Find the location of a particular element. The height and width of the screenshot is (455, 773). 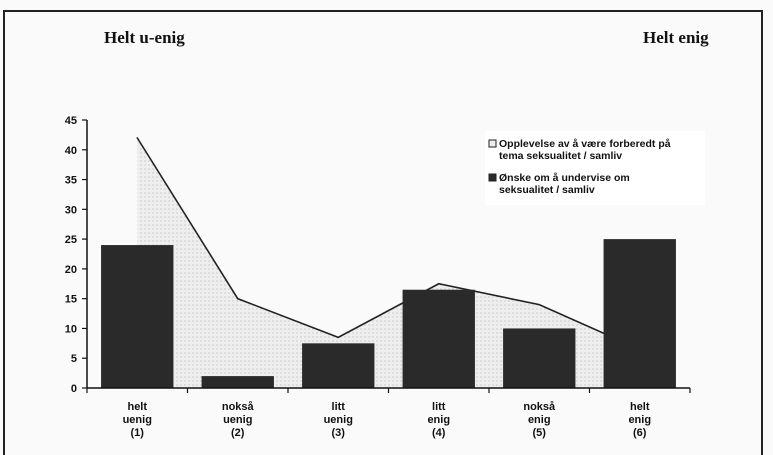

legend-swatch-area is located at coordinates (492, 143).